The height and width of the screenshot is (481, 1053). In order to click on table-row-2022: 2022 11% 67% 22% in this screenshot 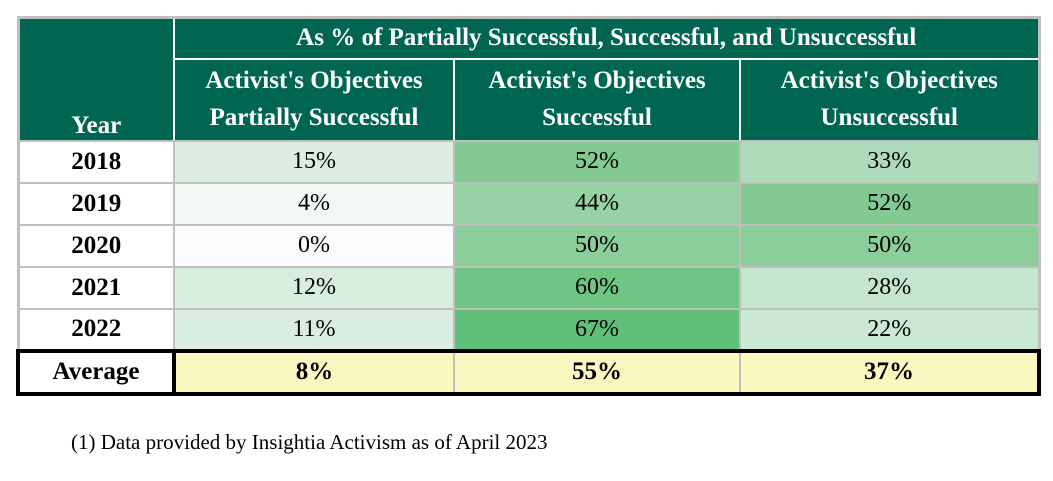, I will do `click(528, 329)`.